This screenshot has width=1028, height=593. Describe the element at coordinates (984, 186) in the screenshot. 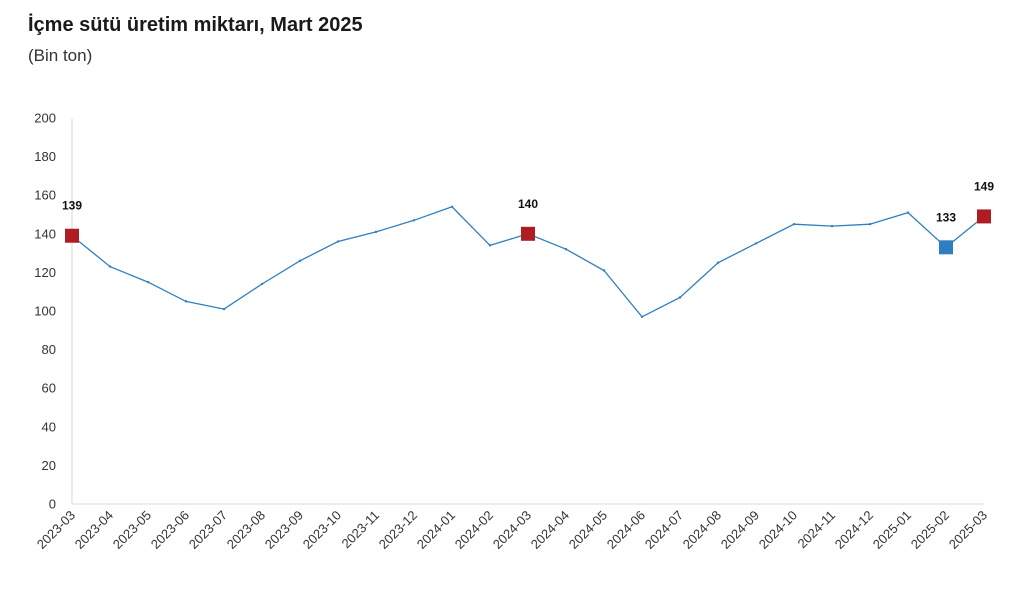

I see `data-label: 149` at that location.